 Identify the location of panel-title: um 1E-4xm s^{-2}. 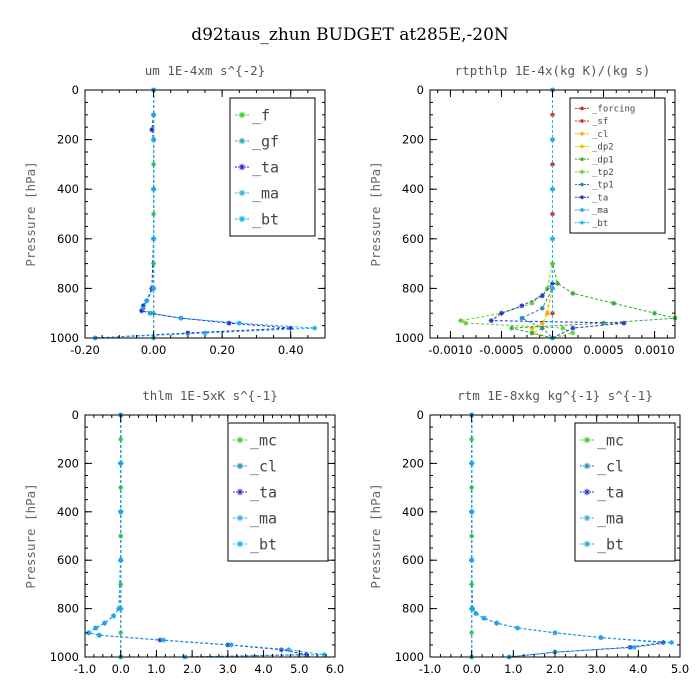
(205, 70).